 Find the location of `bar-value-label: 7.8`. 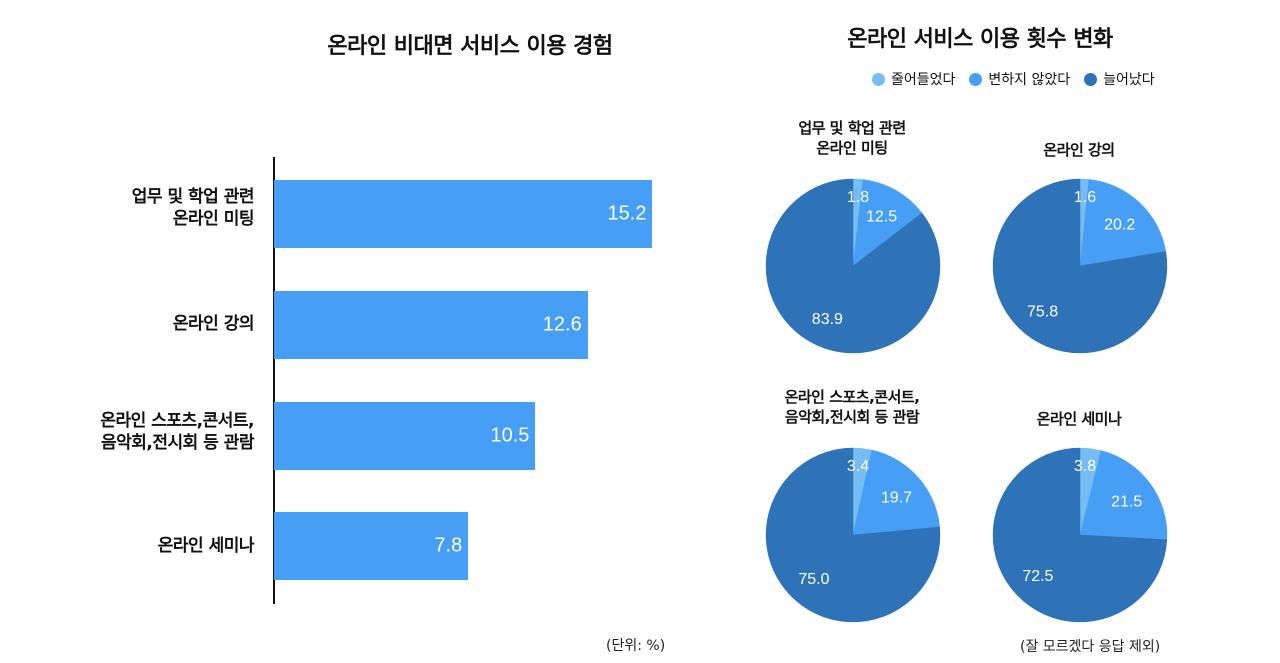

bar-value-label: 7.8 is located at coordinates (448, 545).